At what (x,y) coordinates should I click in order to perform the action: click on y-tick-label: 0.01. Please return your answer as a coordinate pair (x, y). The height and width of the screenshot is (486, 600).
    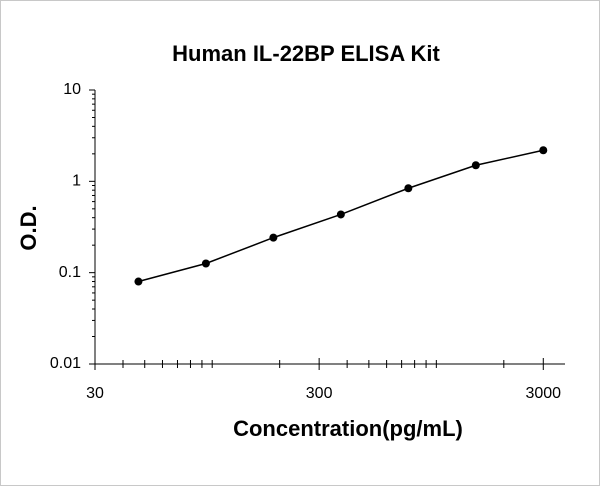
    Looking at the image, I should click on (65, 363).